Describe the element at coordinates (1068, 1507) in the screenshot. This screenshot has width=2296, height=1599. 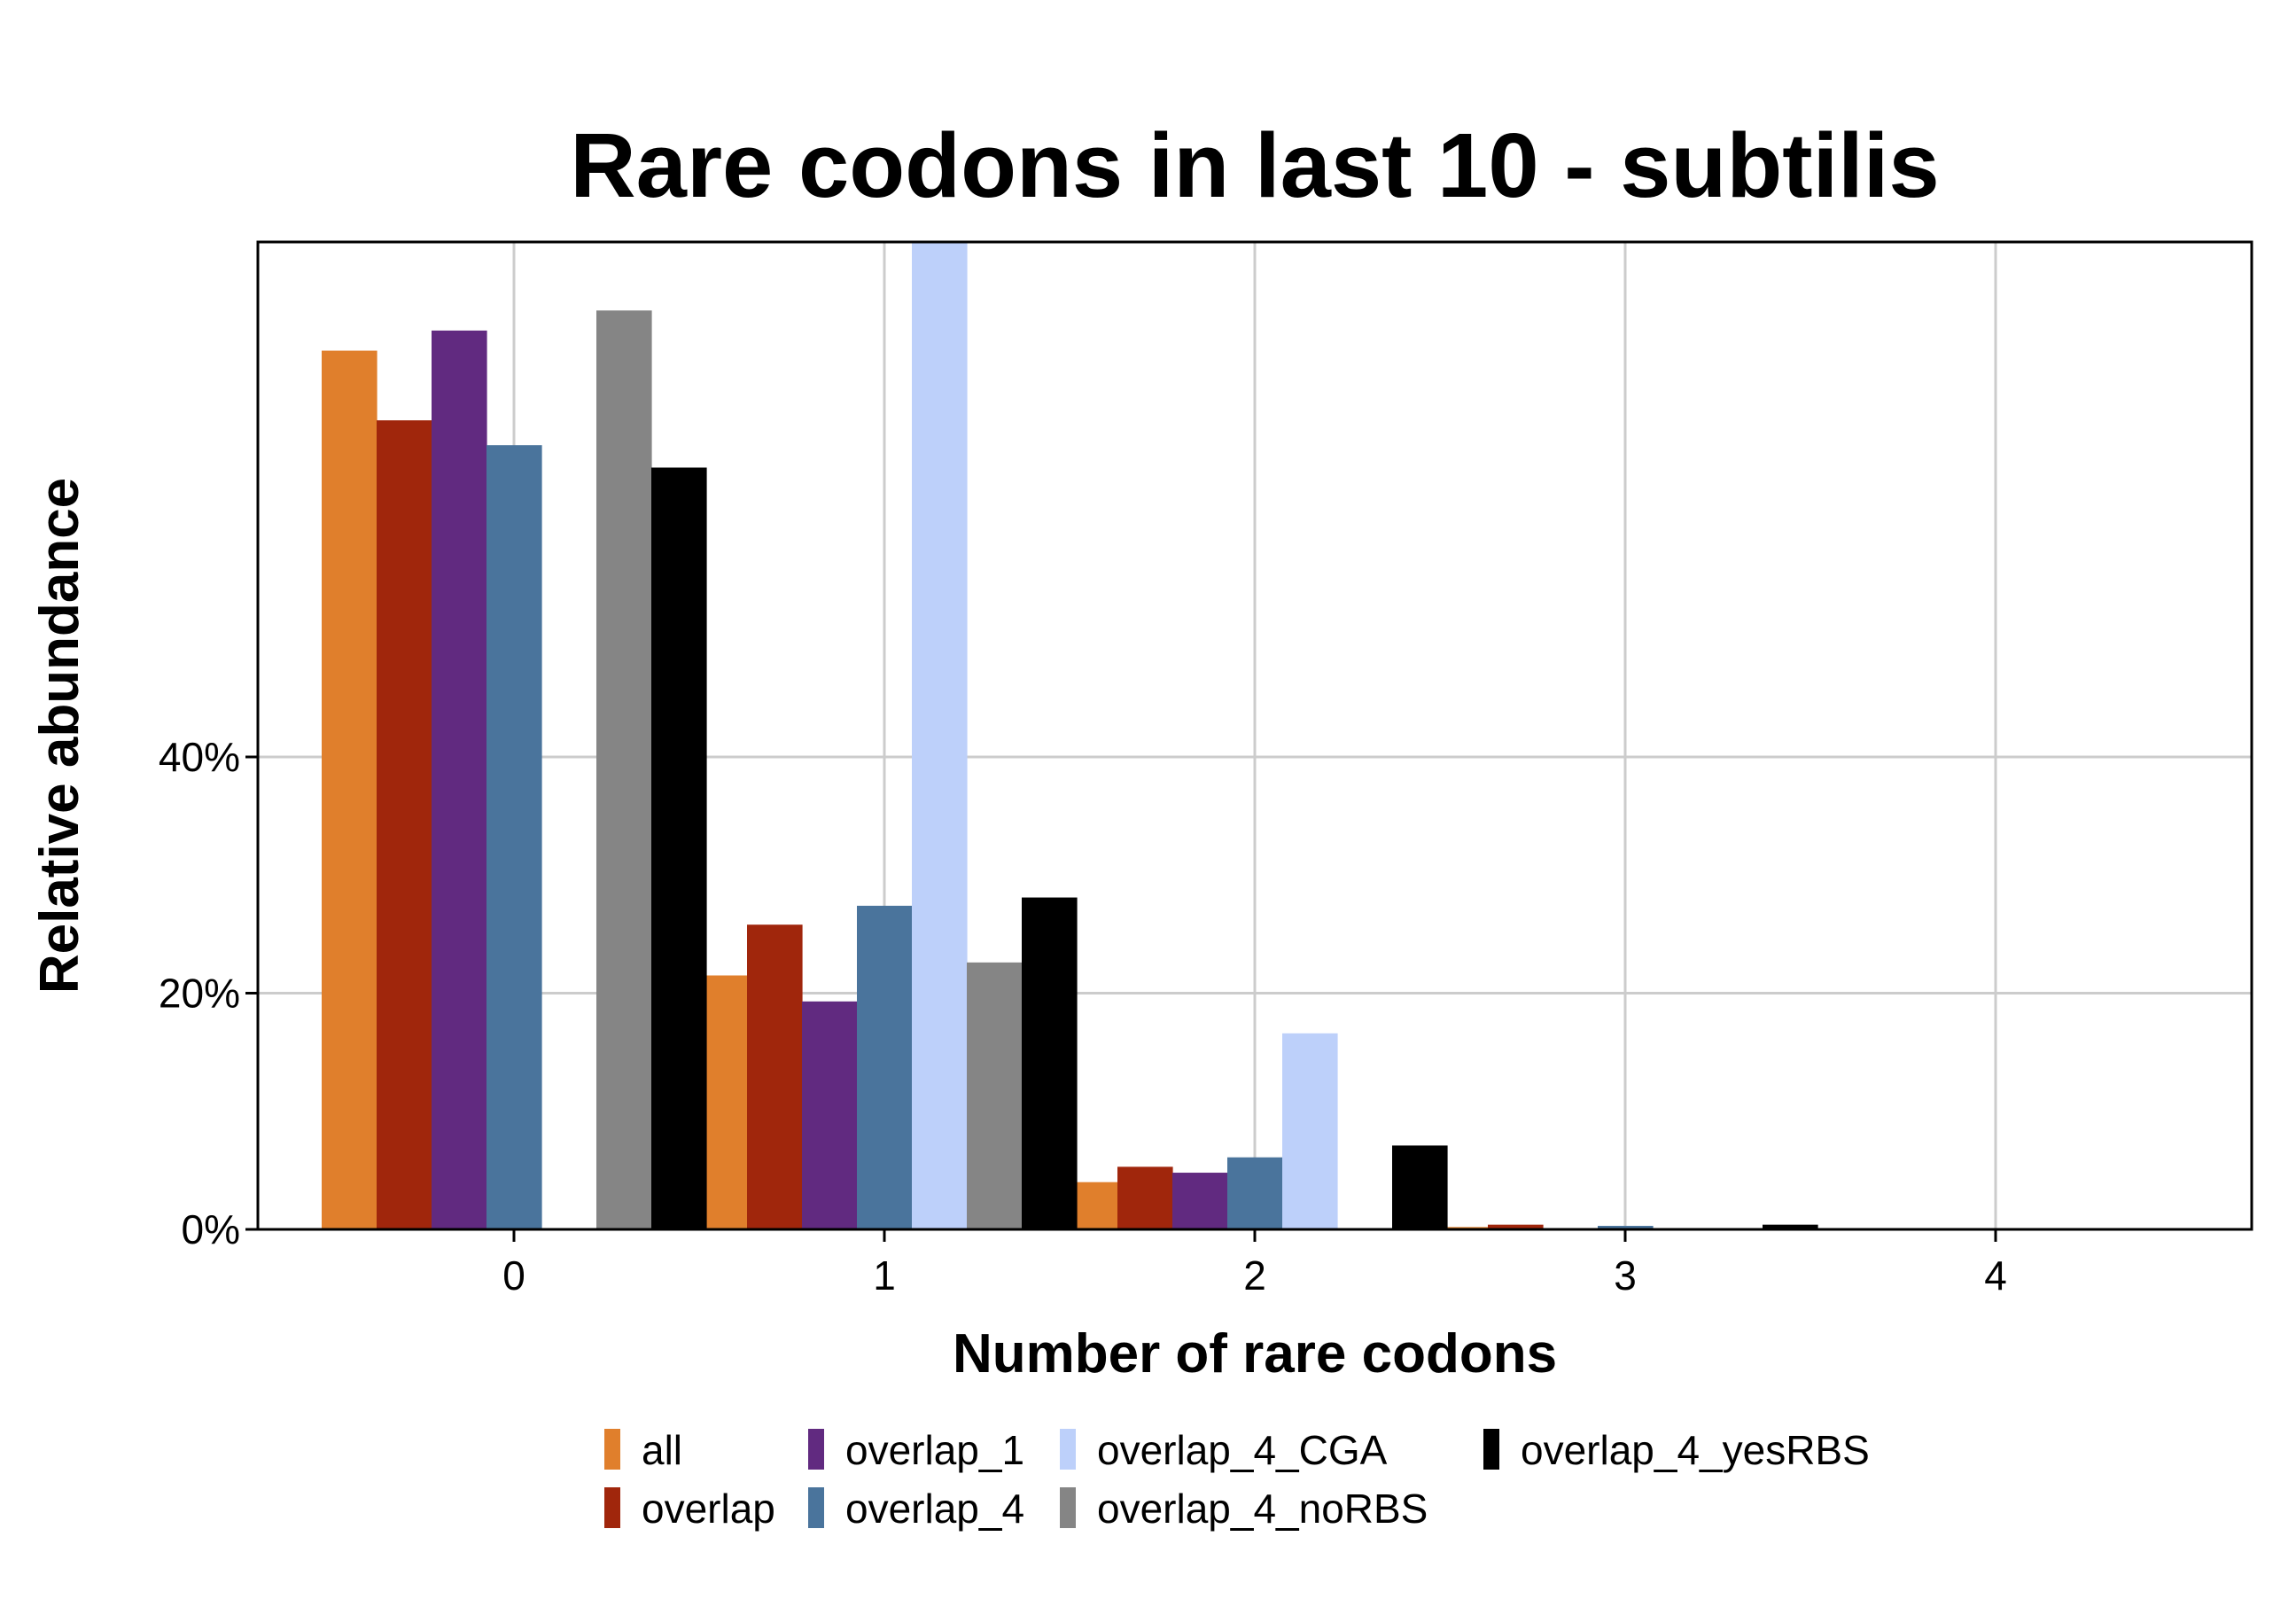
I see `legend-swatch-overlap_4_noRBS` at that location.